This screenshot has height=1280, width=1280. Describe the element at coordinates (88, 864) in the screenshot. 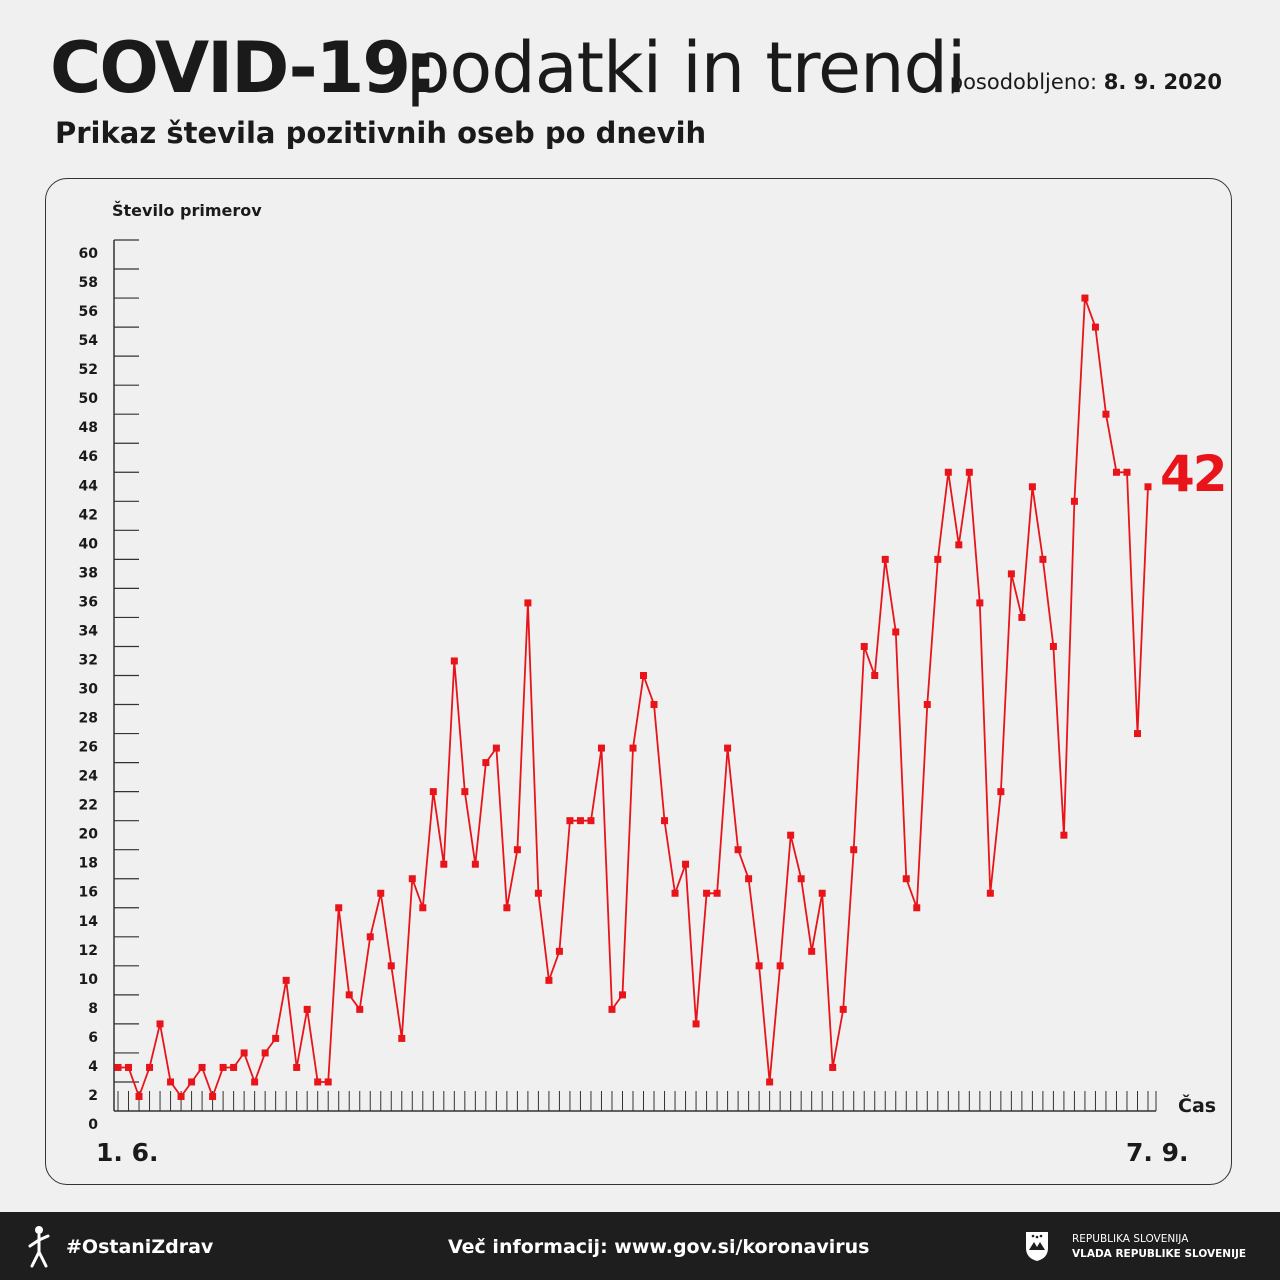

I see `y-tick-label: 18` at that location.